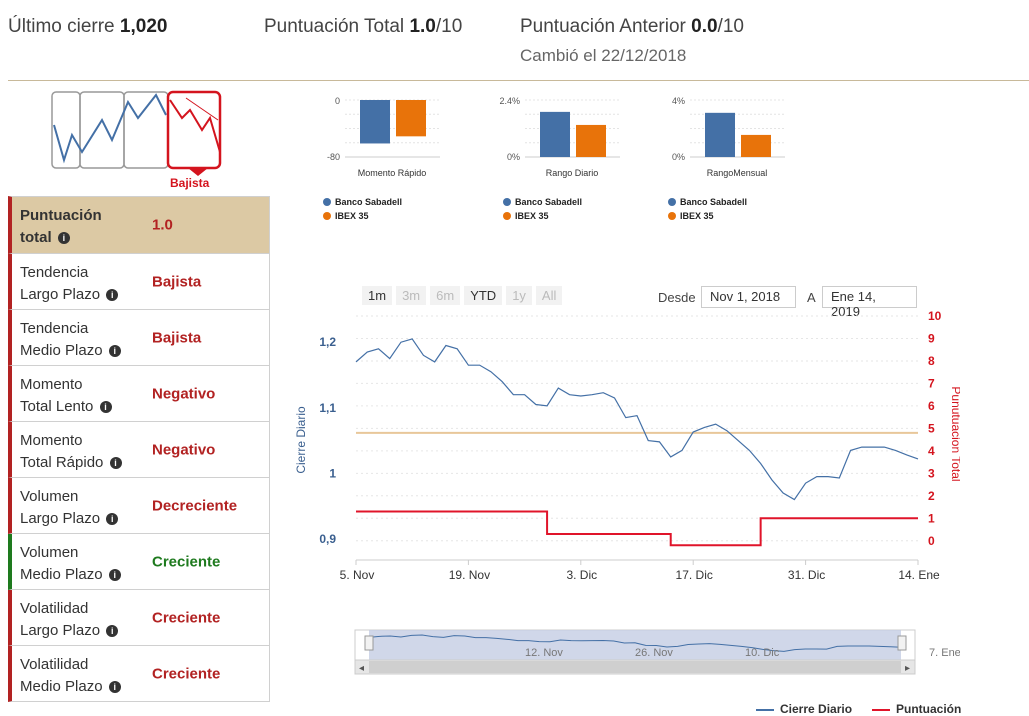 The height and width of the screenshot is (716, 1029). Describe the element at coordinates (327, 408) in the screenshot. I see `y-tick-label: 1,1` at that location.